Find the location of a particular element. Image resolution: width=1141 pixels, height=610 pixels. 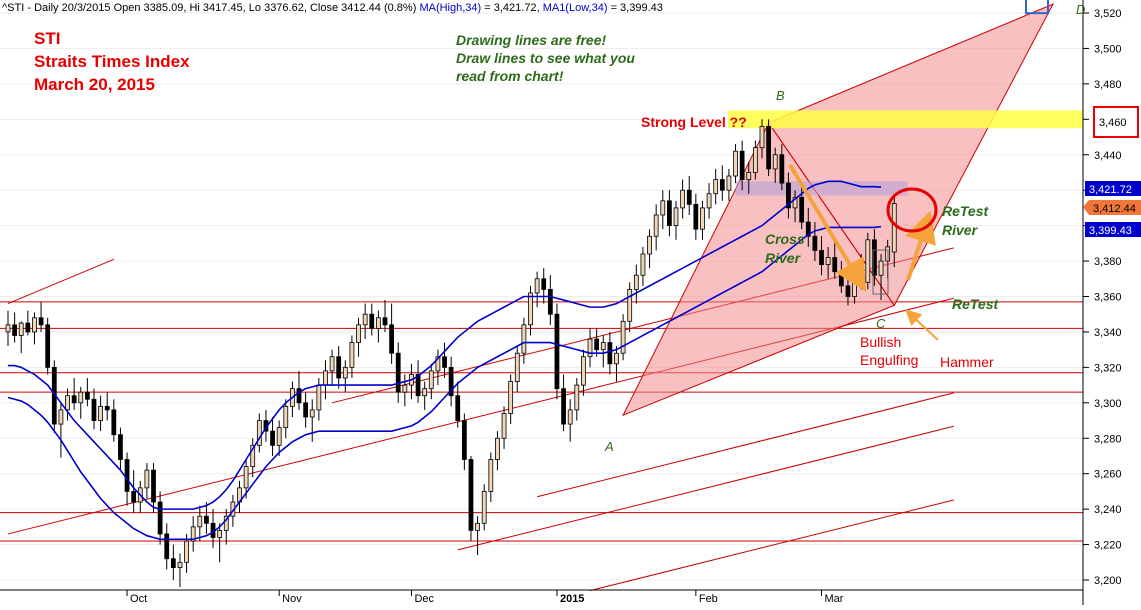

svg-text: 3,412.44 is located at coordinates (1114, 209).